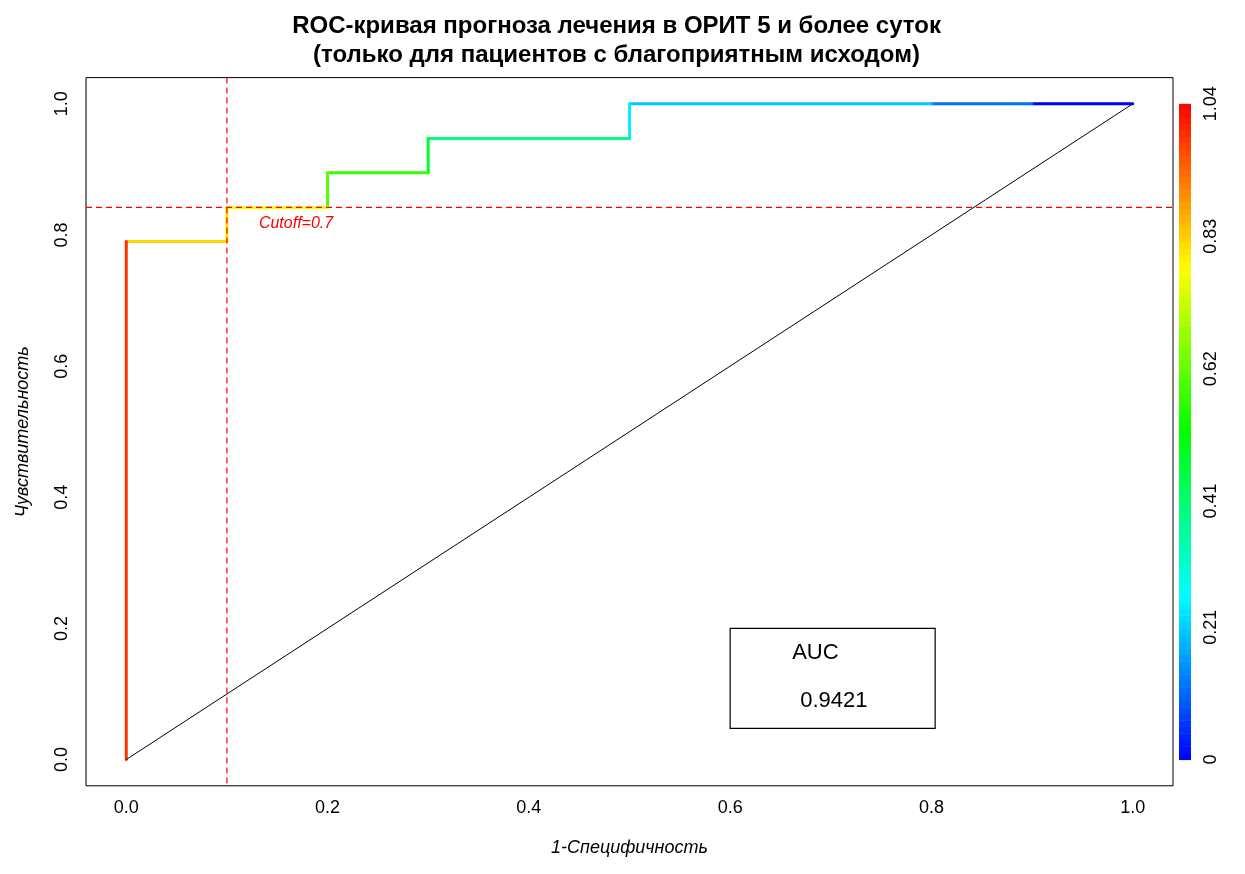 This screenshot has height=874, width=1245. Describe the element at coordinates (529, 806) in the screenshot. I see `x-tick-label: 0.4` at that location.